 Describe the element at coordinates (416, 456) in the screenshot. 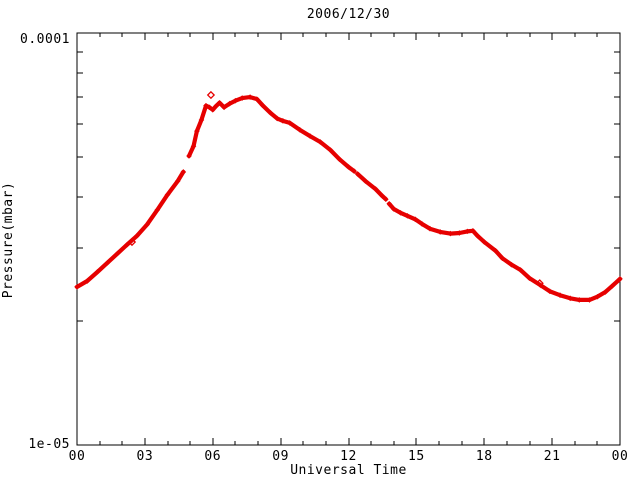

I see `x-tick-label: 15` at that location.